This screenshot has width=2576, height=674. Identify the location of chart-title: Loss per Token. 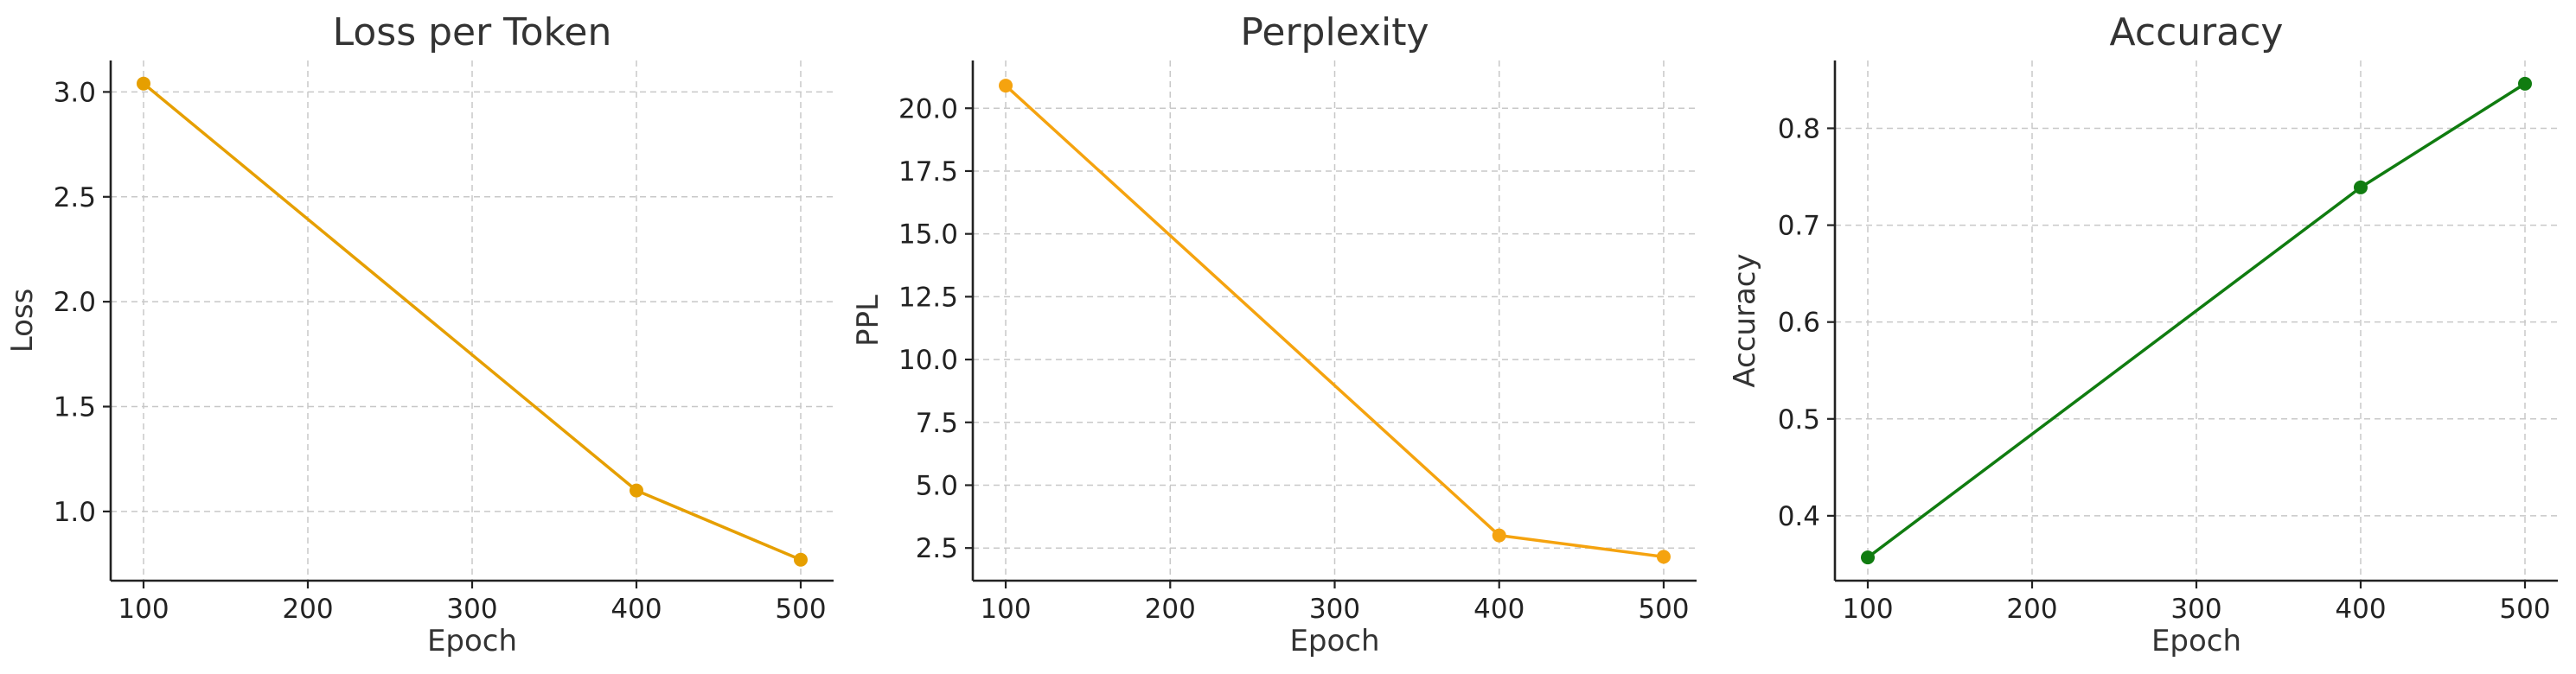
(473, 32).